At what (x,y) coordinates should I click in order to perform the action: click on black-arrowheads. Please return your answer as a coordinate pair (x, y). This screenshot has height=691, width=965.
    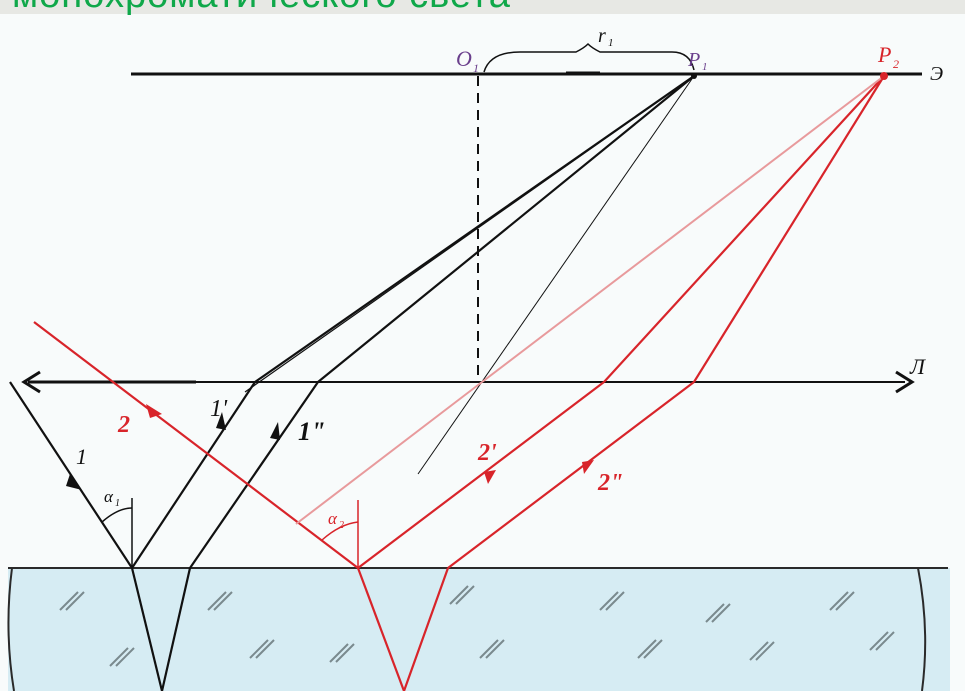
    Looking at the image, I should click on (173, 451).